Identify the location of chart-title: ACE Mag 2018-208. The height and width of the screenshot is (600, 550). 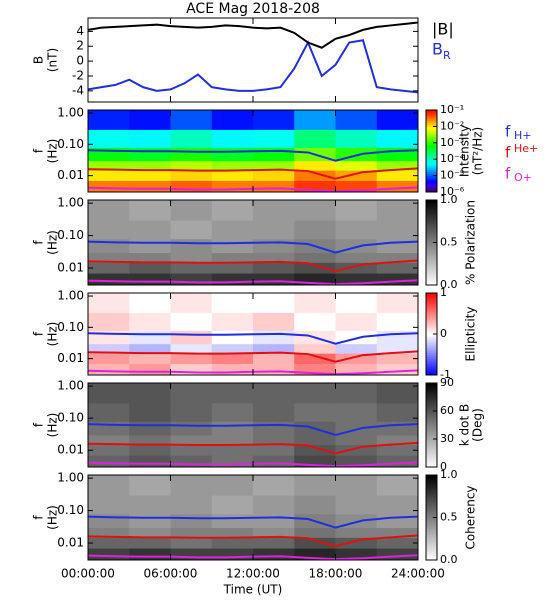
(253, 9).